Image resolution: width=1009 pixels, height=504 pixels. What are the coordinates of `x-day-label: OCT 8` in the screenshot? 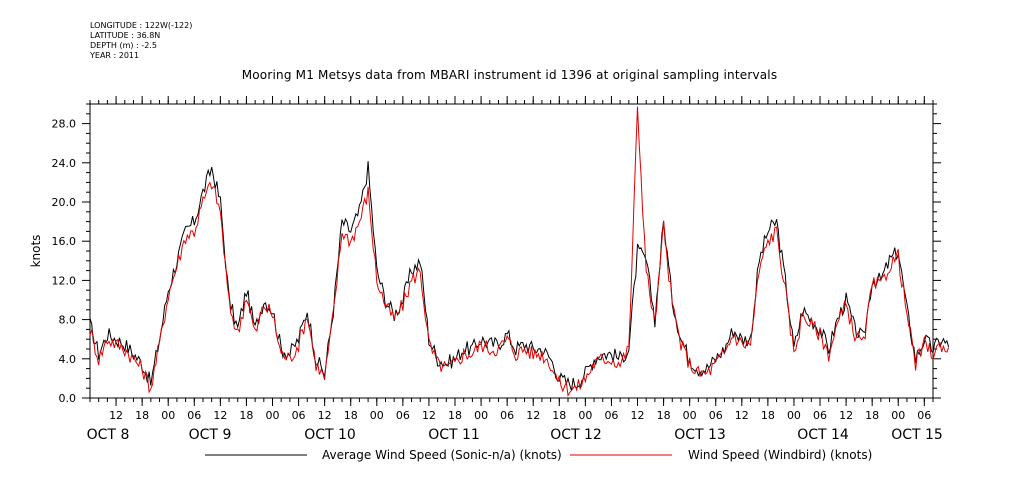 It's located at (108, 435).